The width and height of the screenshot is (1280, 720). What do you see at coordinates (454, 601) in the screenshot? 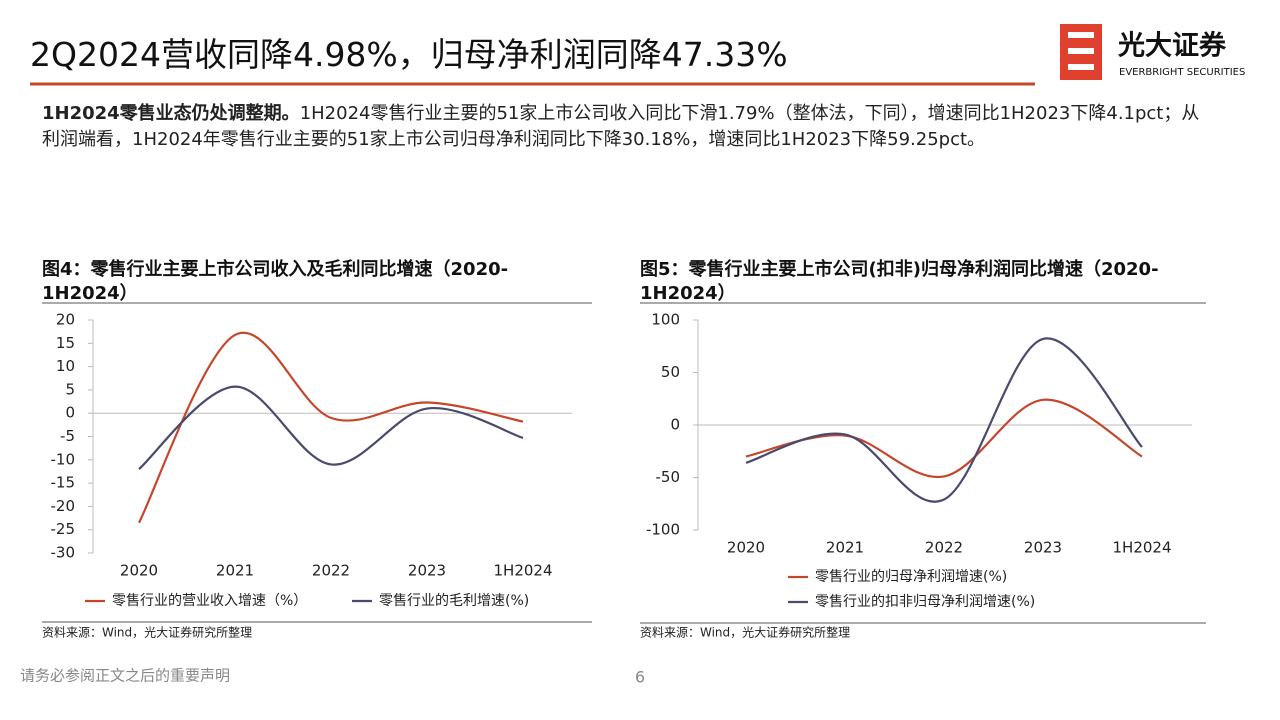
I see `legend-label: 零售行业的毛利增速(%)` at bounding box center [454, 601].